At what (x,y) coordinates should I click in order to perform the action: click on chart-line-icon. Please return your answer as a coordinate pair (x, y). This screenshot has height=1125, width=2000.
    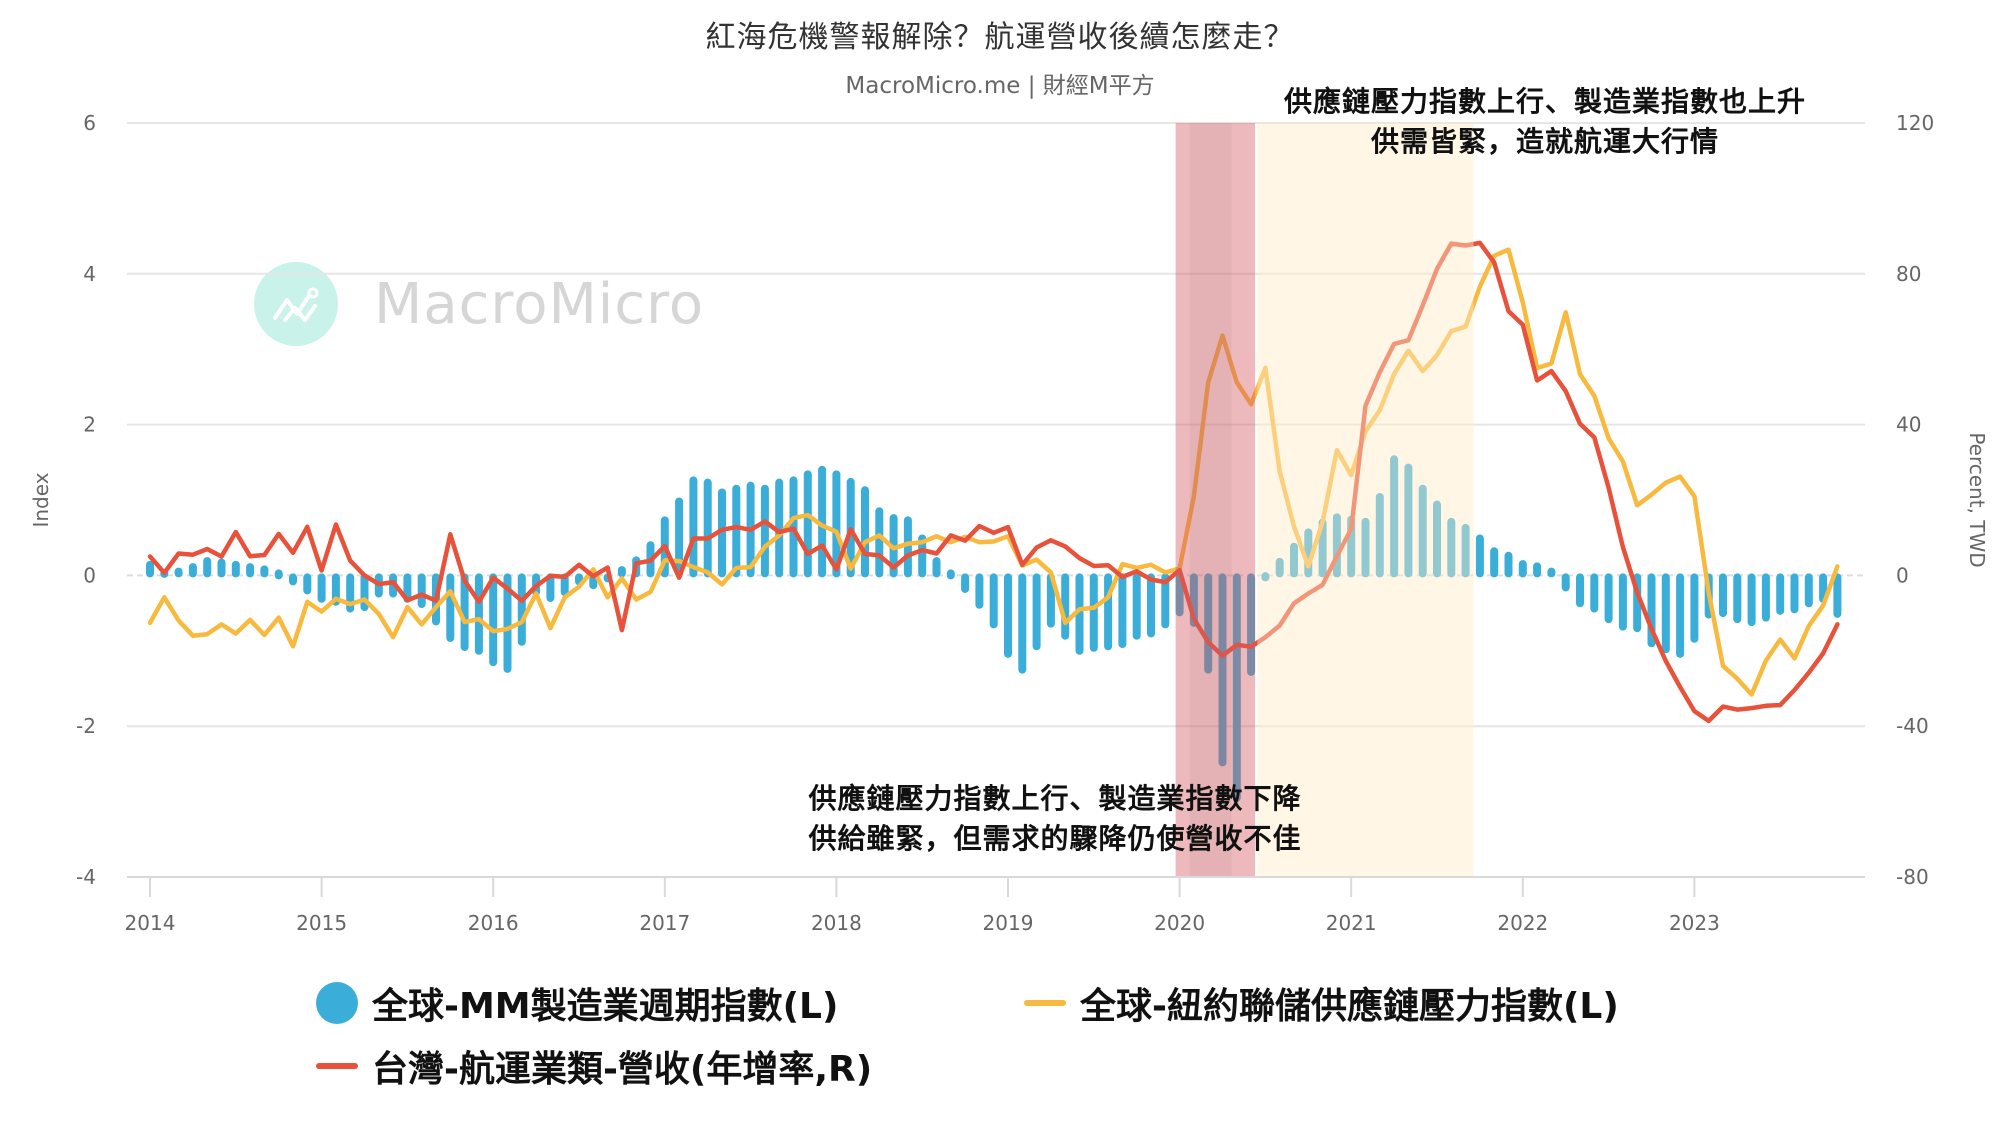
    Looking at the image, I should click on (296, 304).